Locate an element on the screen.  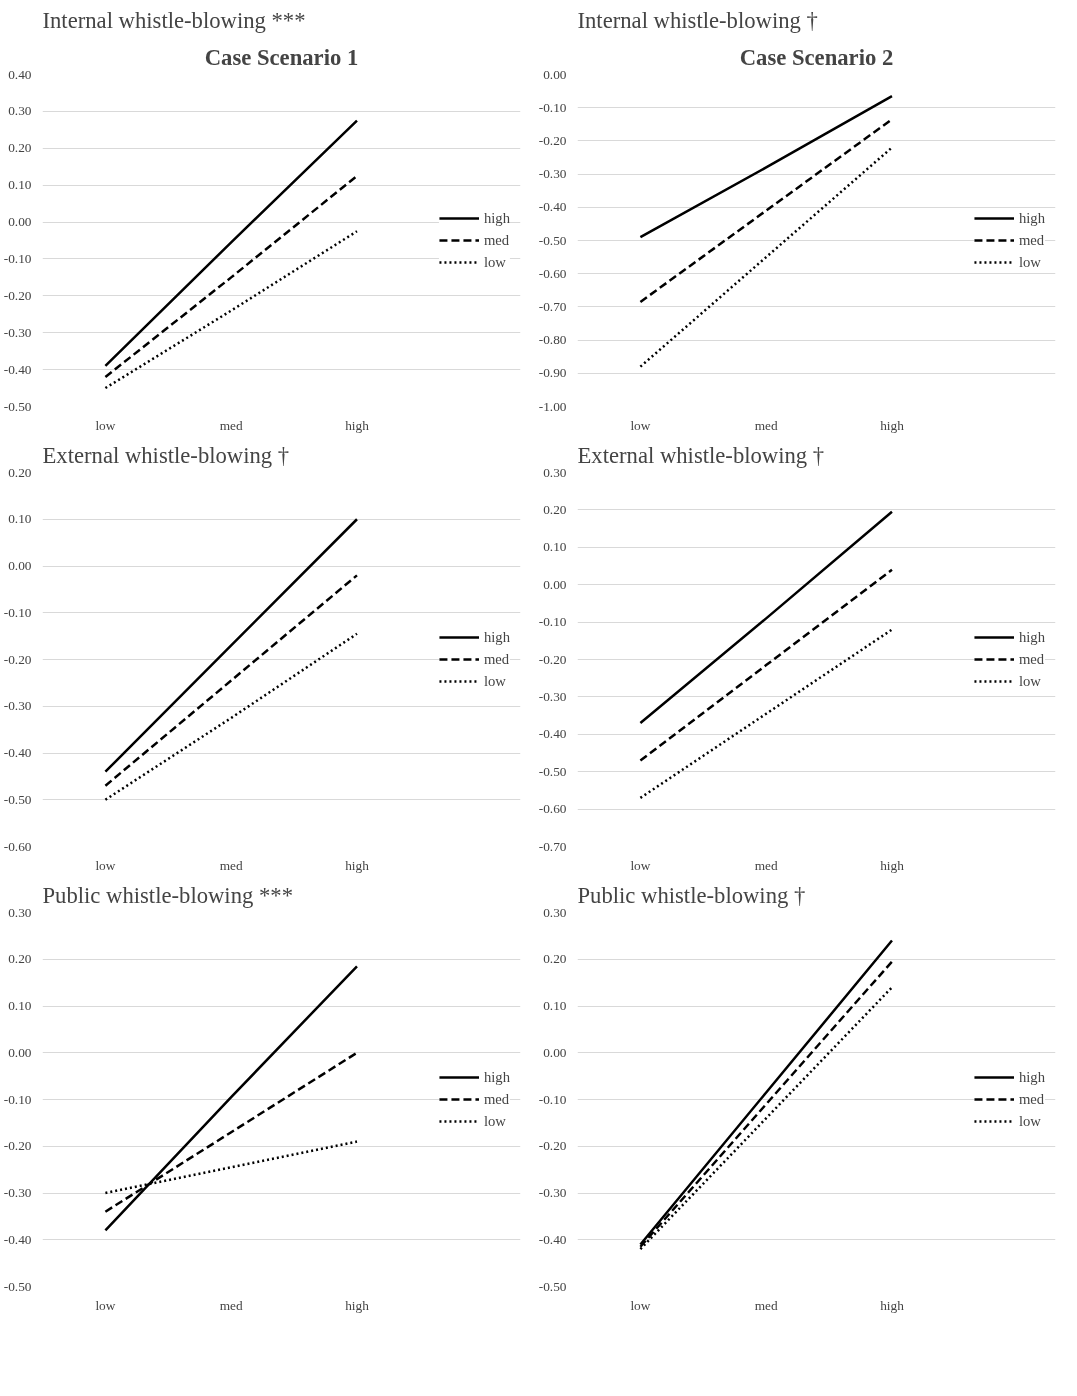
chart-title: Internal whistle-blowing † is located at coordinates (697, 20).